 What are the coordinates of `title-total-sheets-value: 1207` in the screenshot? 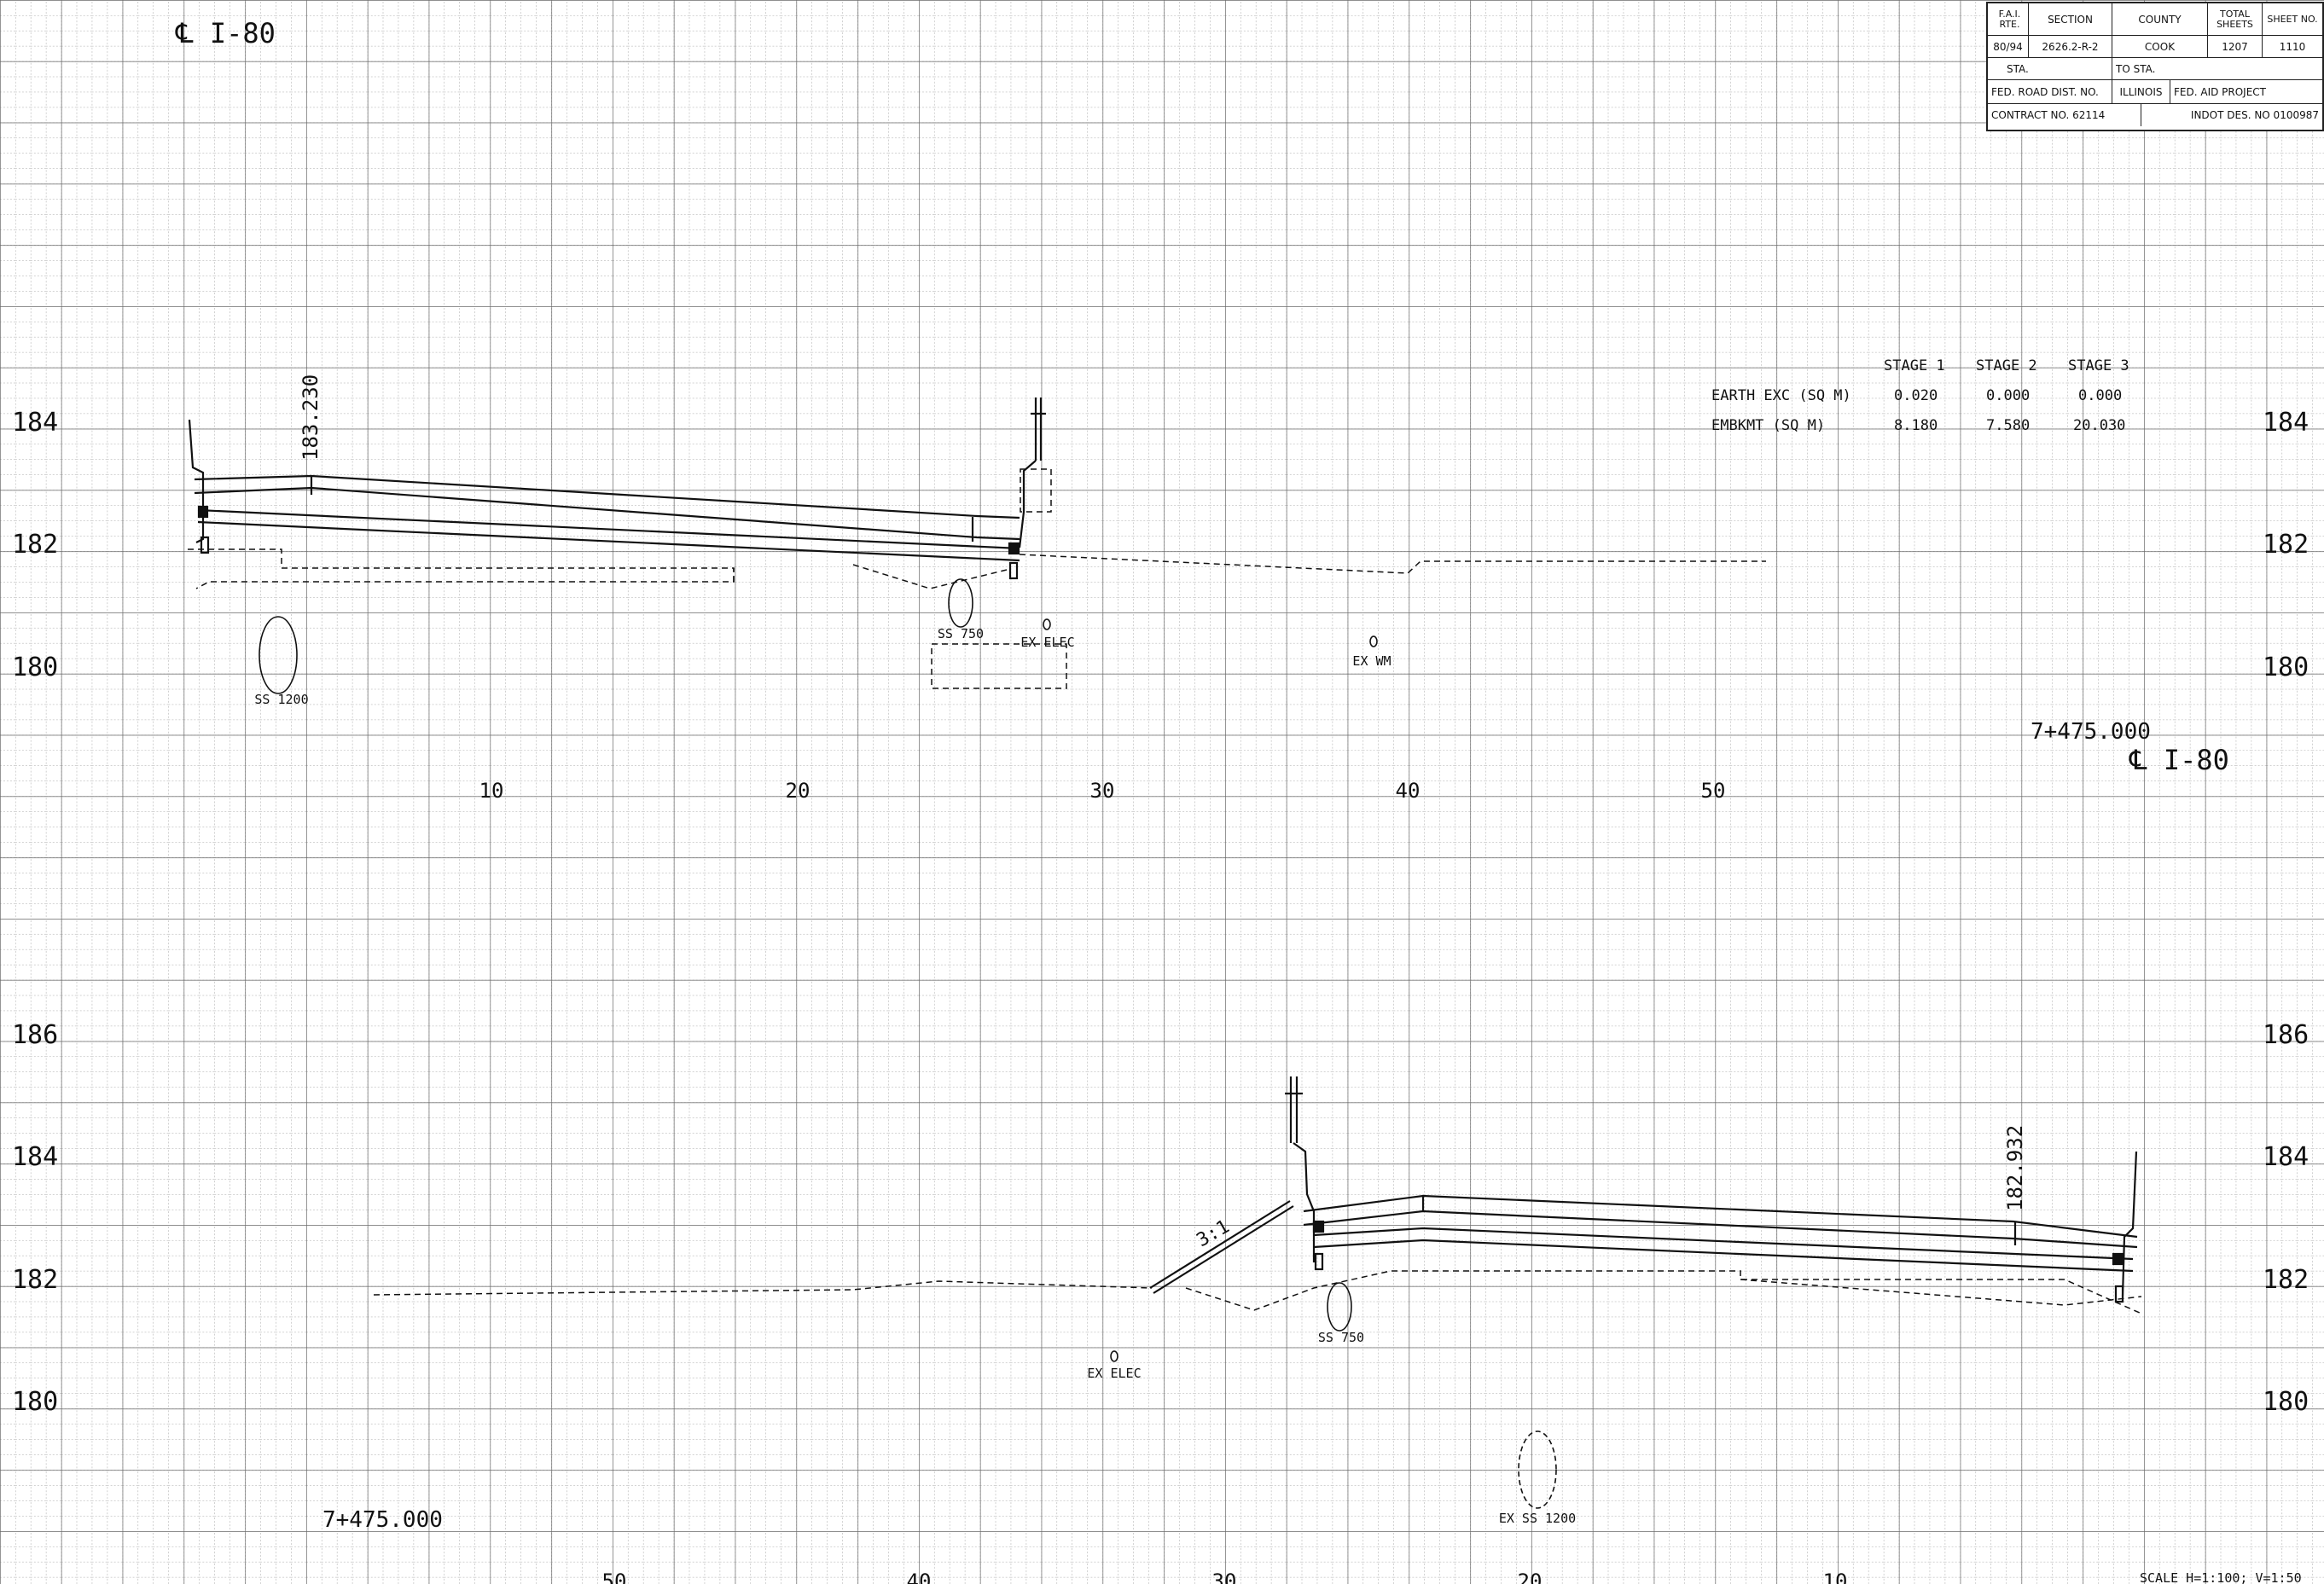 It's located at (2235, 47).